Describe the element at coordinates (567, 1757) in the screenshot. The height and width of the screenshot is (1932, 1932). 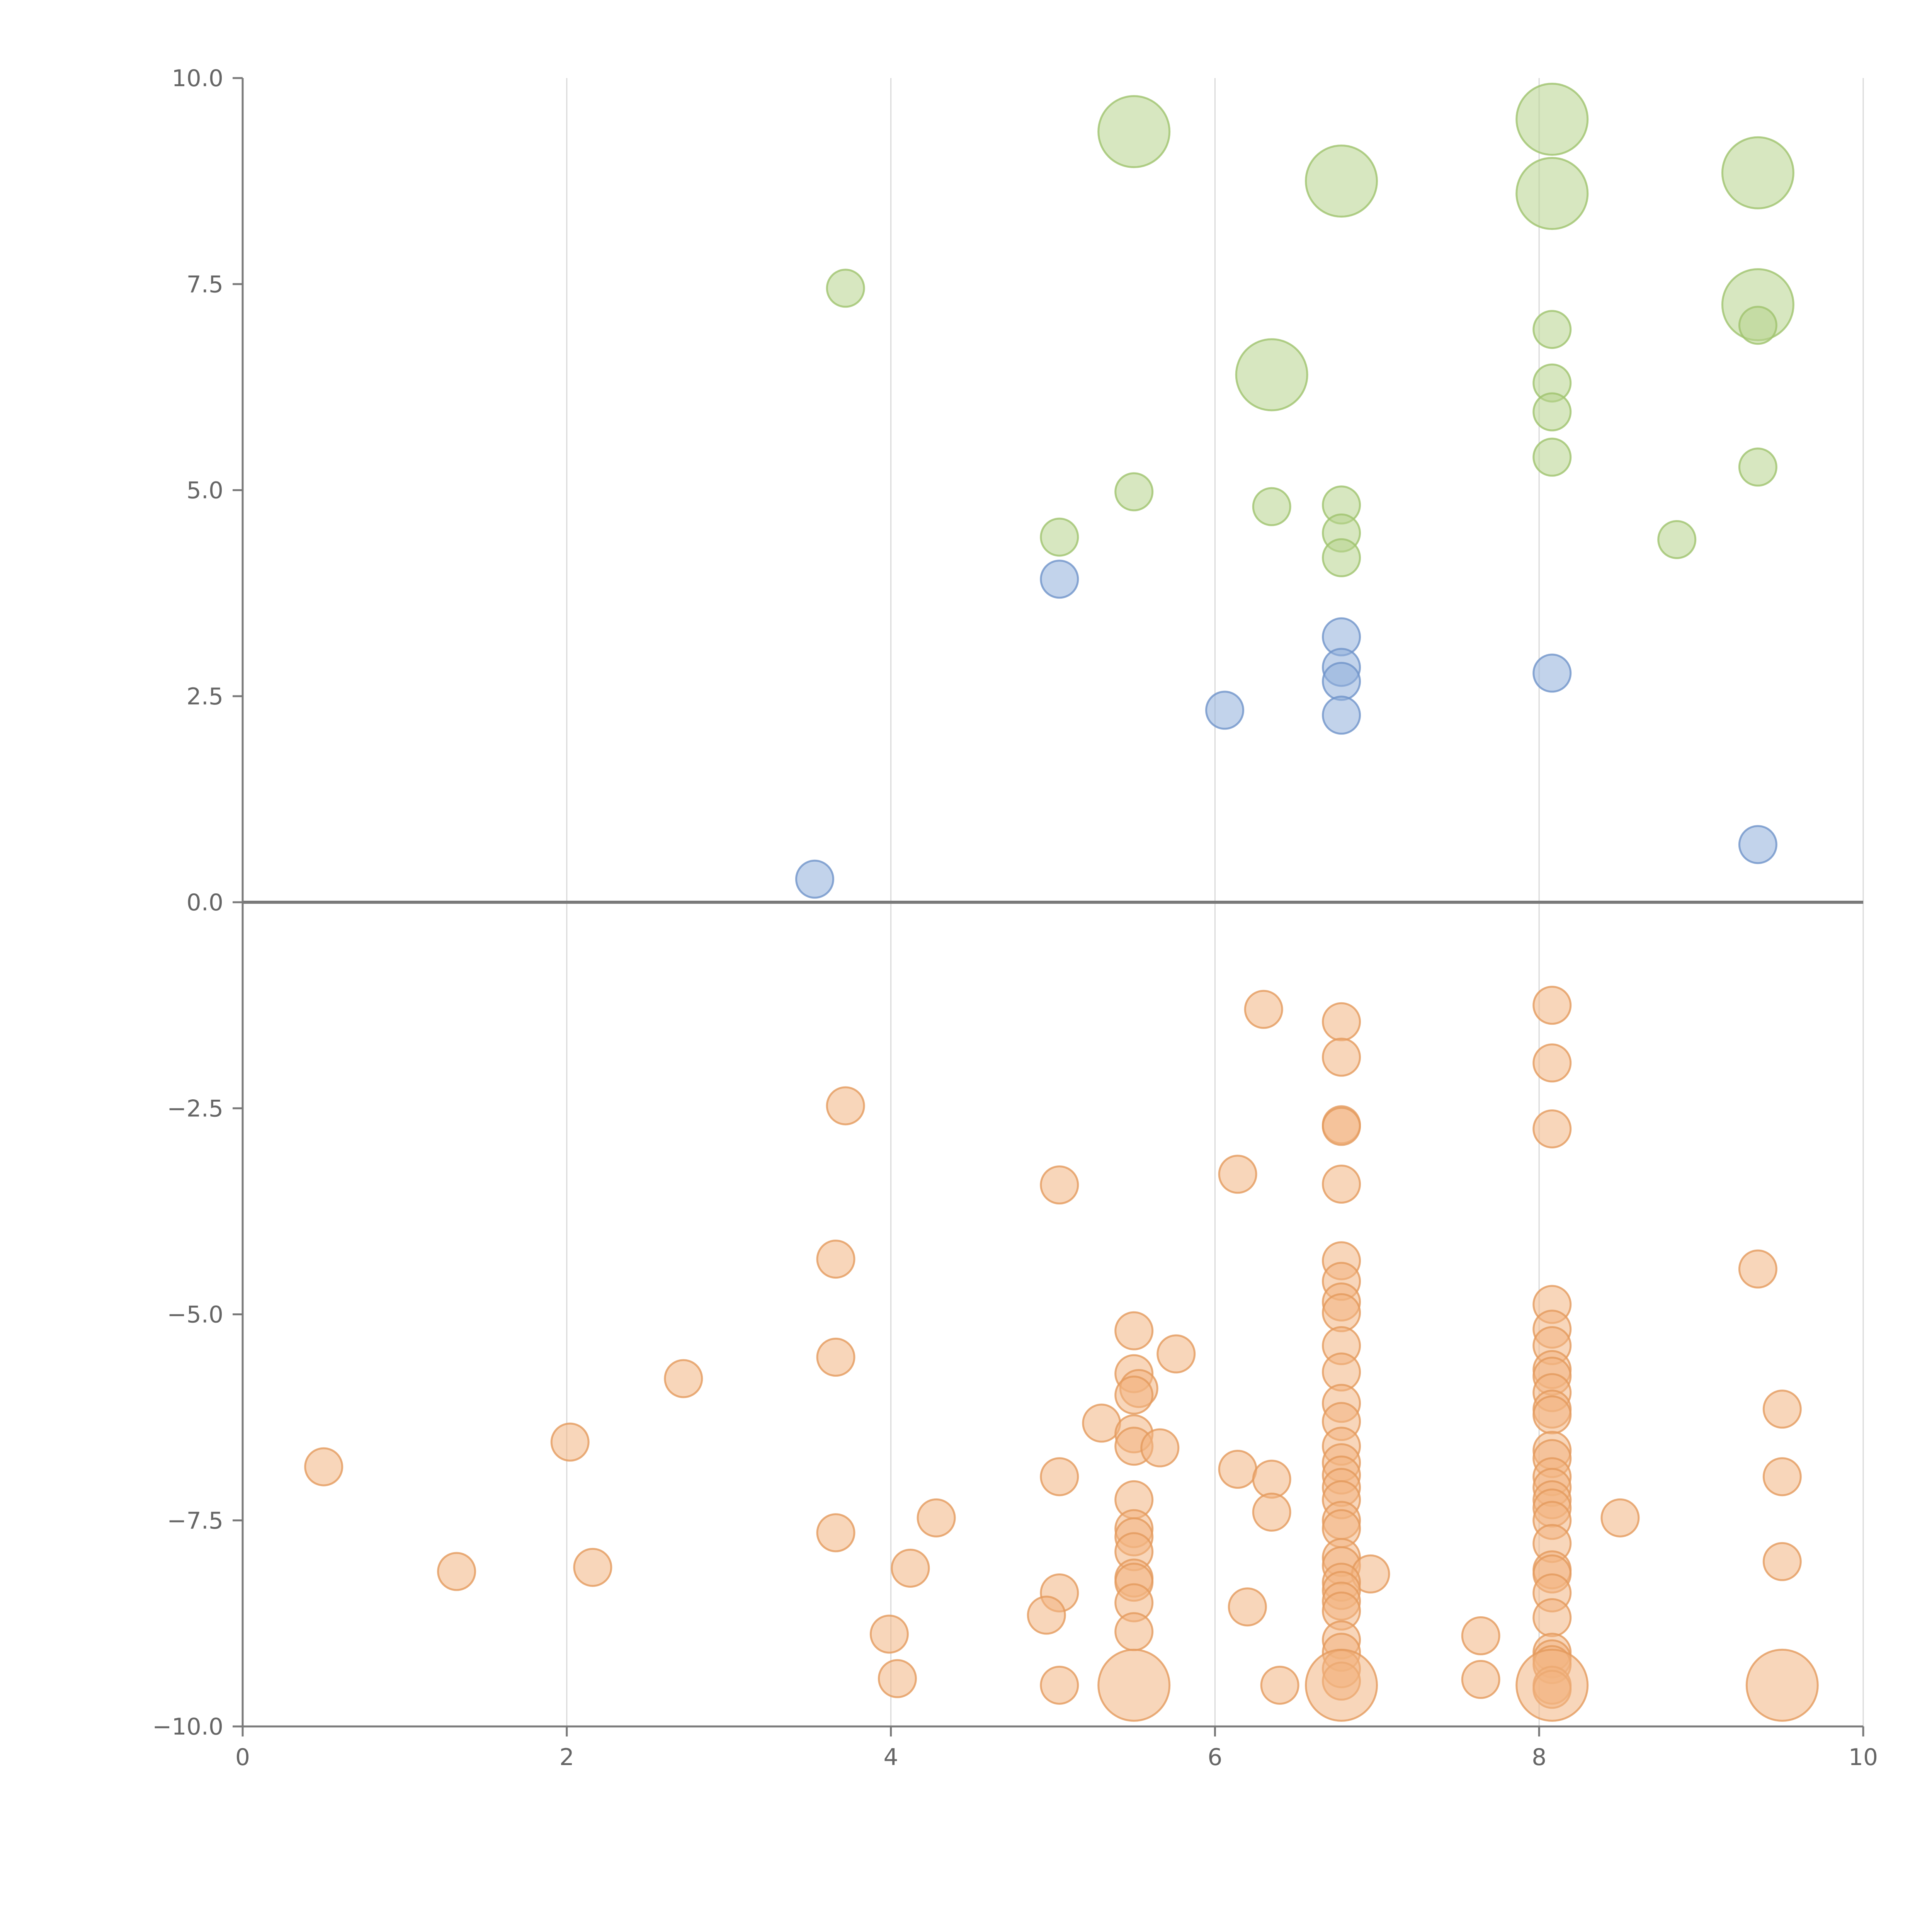
I see `x-tick-label: 2` at that location.